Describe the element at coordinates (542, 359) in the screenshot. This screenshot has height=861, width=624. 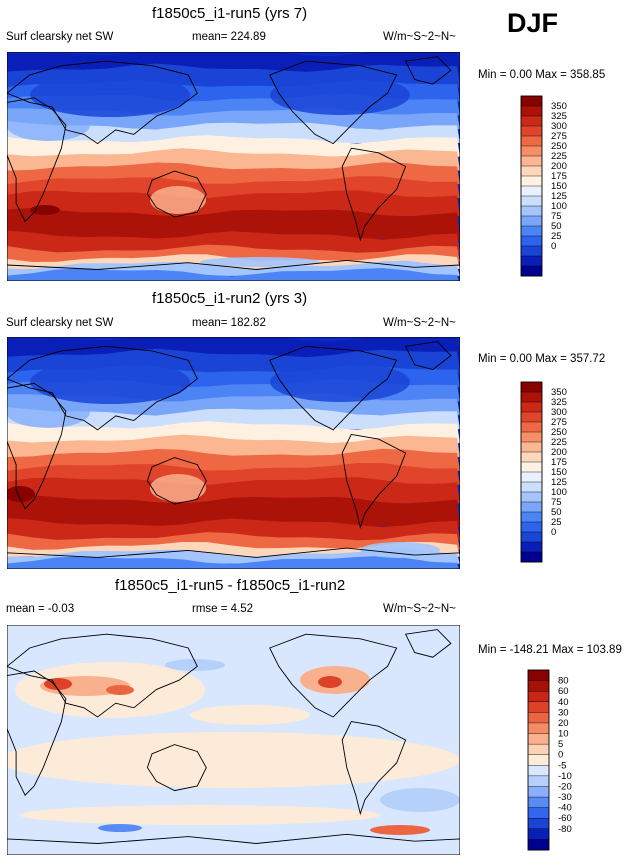
I see `panel2-minmax: Min = 0.00 Max = 357.72` at that location.